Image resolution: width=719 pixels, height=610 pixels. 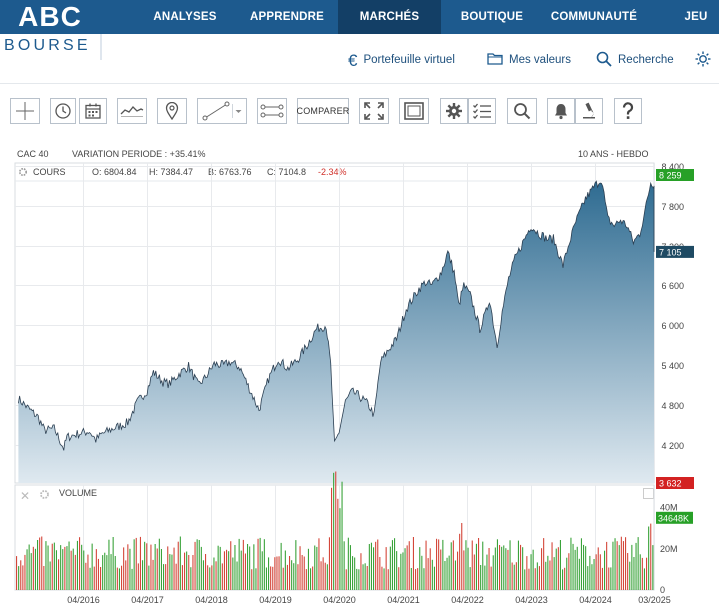 What do you see at coordinates (403, 600) in the screenshot?
I see `x-tick-label: 04/2021` at bounding box center [403, 600].